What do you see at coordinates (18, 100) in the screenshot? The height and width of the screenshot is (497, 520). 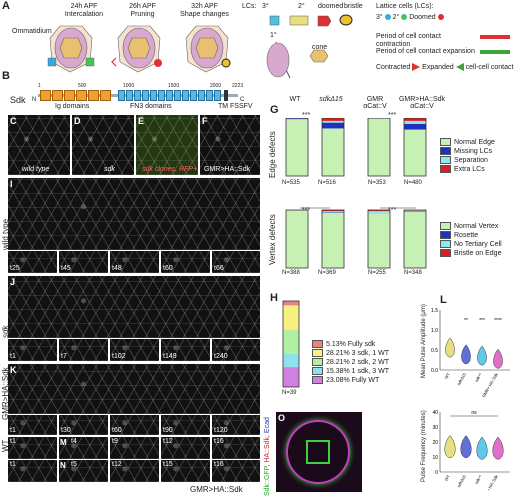 I see `sdk-label: Sdk` at bounding box center [18, 100].